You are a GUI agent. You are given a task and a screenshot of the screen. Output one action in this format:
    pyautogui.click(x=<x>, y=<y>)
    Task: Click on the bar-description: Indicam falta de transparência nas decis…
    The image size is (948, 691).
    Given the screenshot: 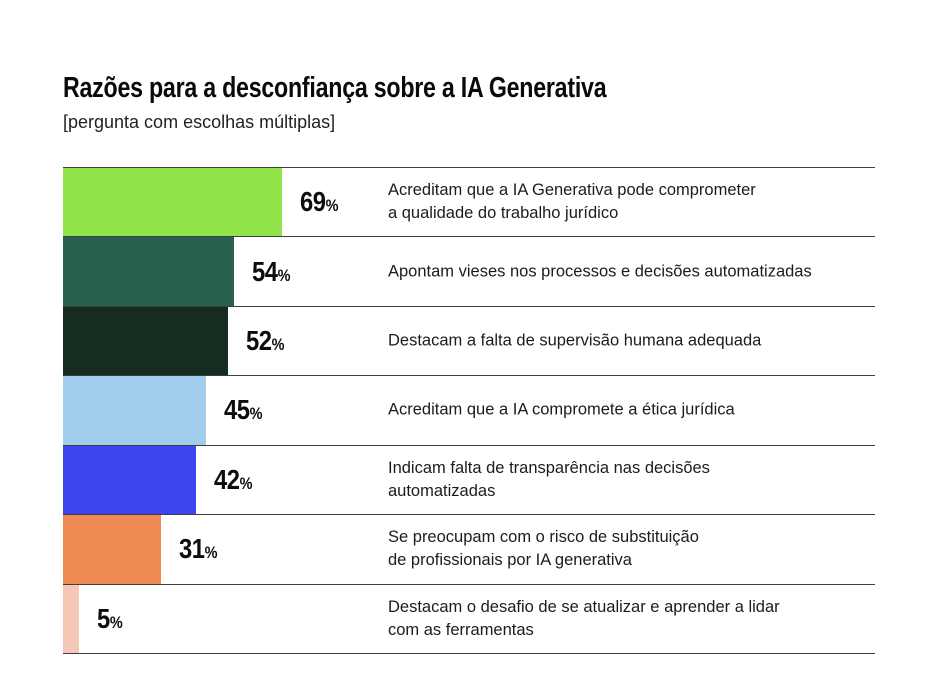 What is the action you would take?
    pyautogui.click(x=549, y=479)
    